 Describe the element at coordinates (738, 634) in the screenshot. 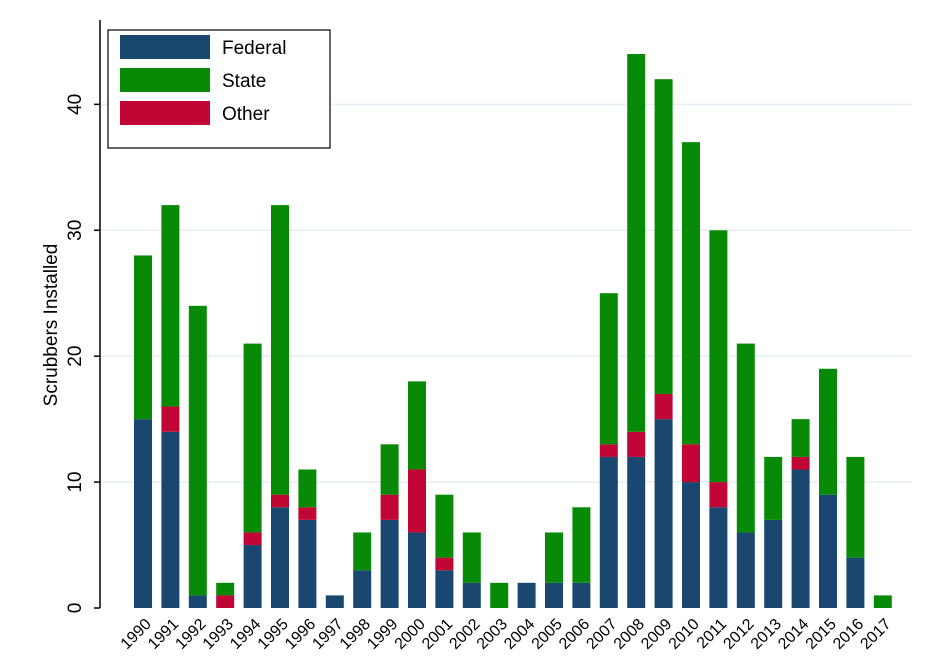

I see `x-tick-label: 2012` at that location.